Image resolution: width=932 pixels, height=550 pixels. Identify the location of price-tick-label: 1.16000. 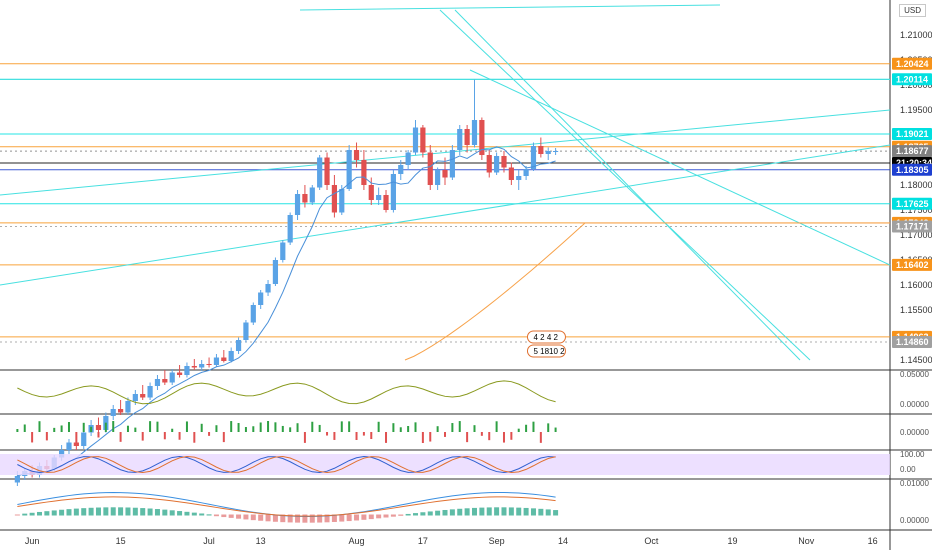
(916, 285).